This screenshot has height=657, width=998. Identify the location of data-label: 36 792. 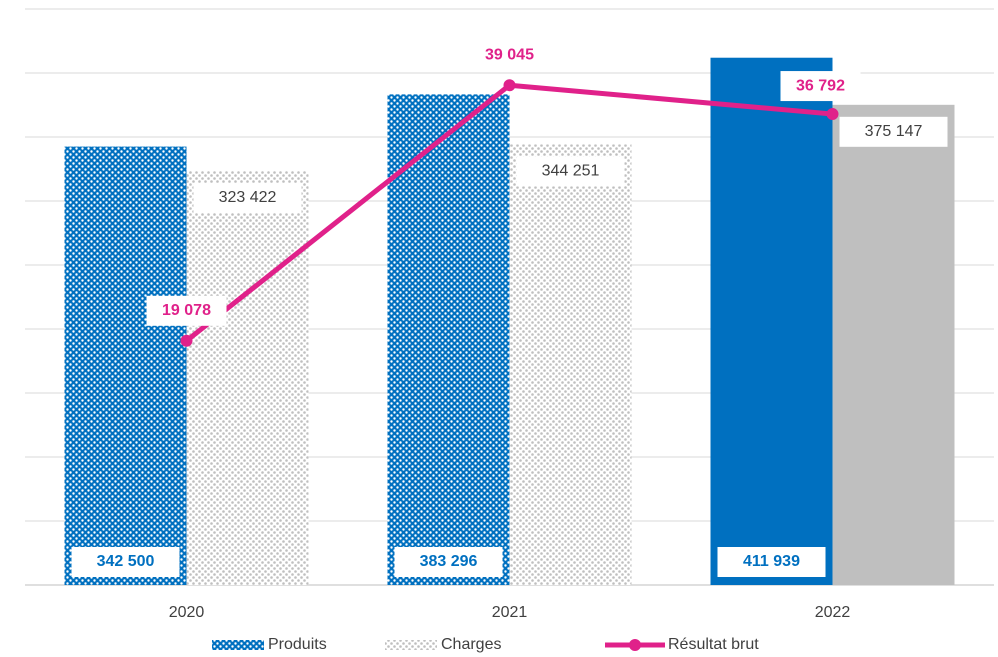
(820, 85).